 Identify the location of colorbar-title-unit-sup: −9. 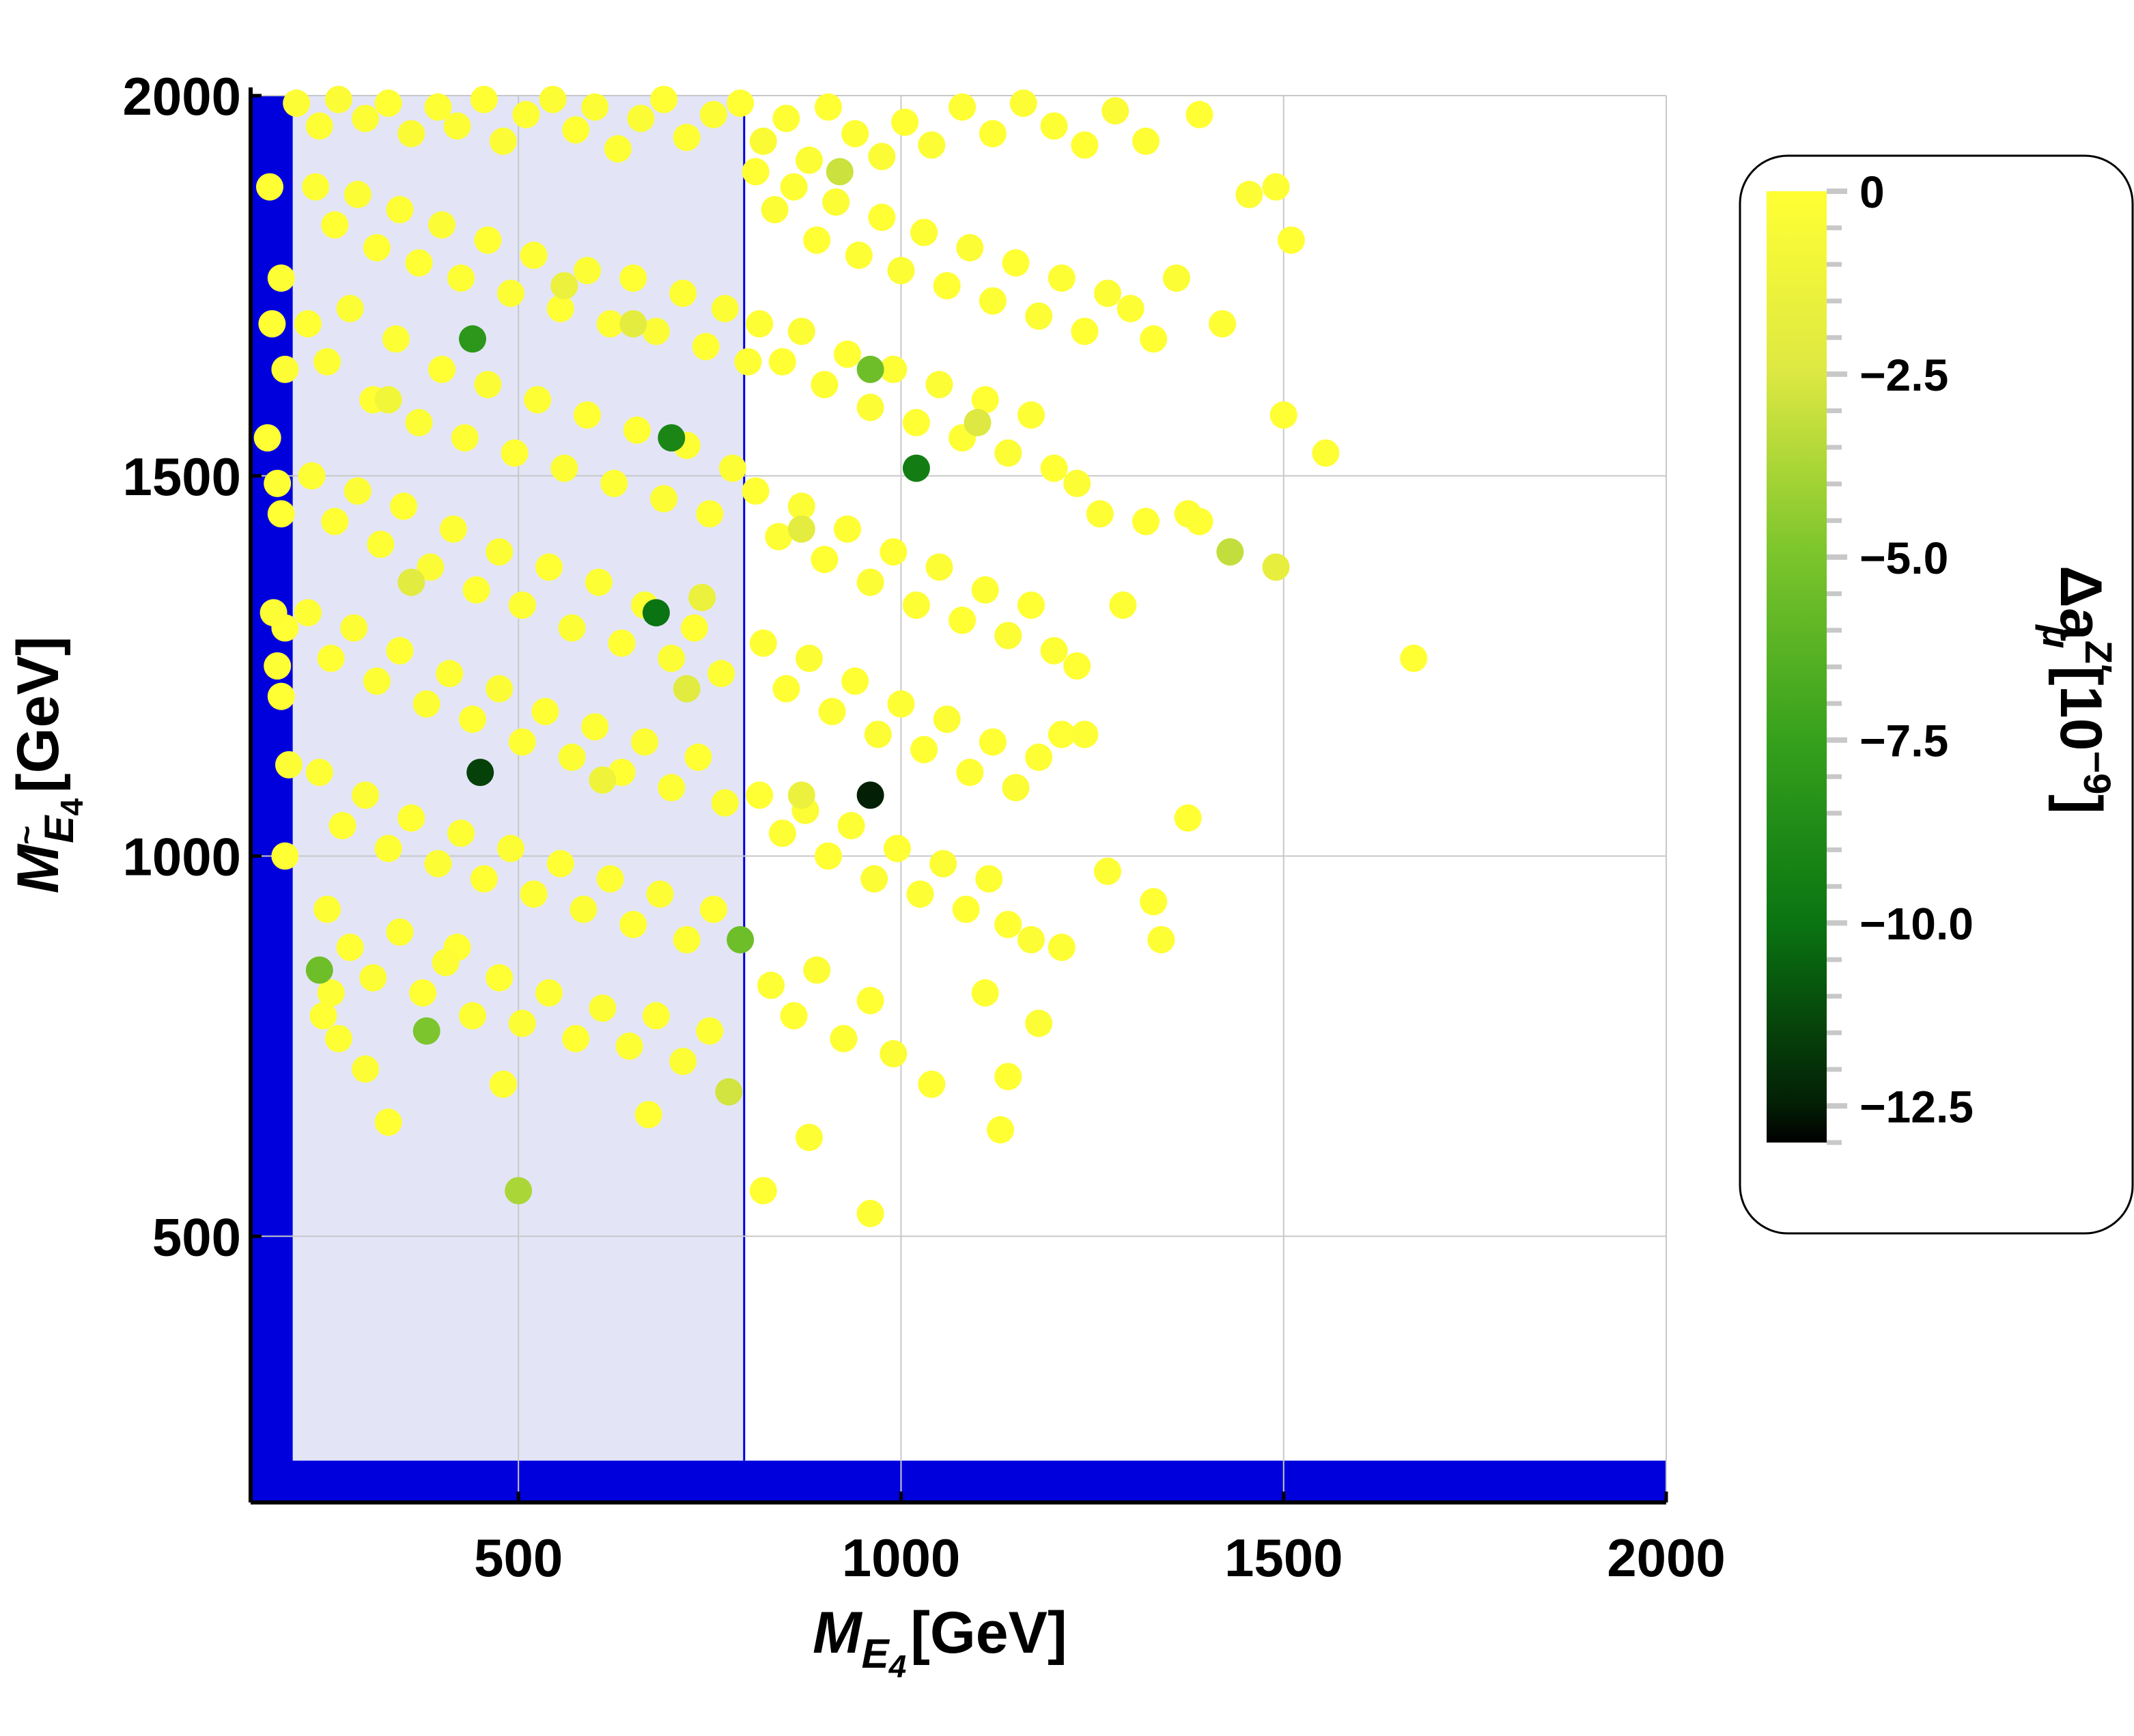
(2097, 772).